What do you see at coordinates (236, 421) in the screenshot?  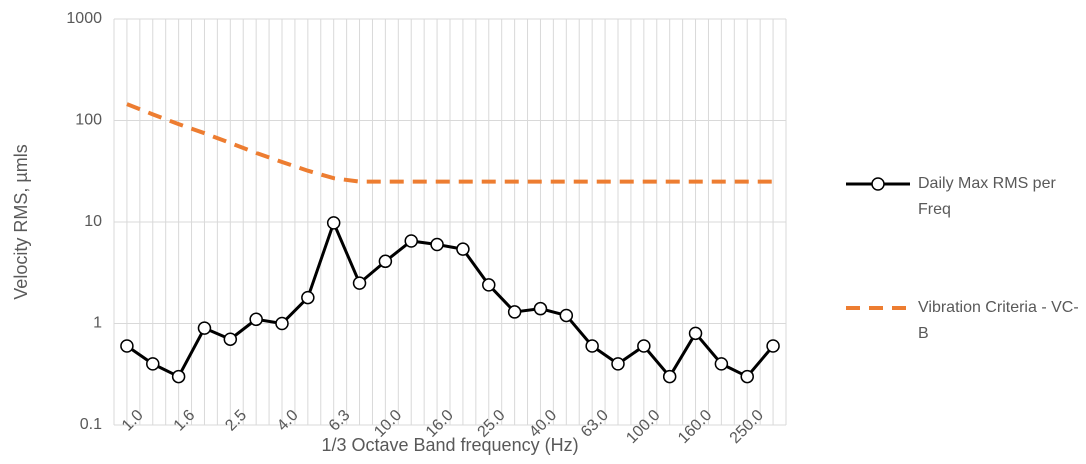 I see `x-tick-label: 2.5` at bounding box center [236, 421].